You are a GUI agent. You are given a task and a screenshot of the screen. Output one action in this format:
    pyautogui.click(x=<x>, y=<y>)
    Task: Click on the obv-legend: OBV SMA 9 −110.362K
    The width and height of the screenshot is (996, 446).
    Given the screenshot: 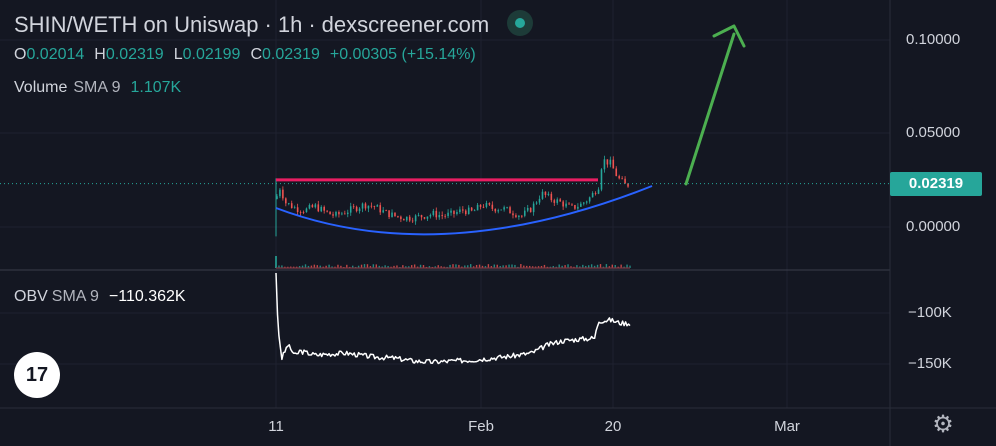 What is the action you would take?
    pyautogui.click(x=100, y=297)
    